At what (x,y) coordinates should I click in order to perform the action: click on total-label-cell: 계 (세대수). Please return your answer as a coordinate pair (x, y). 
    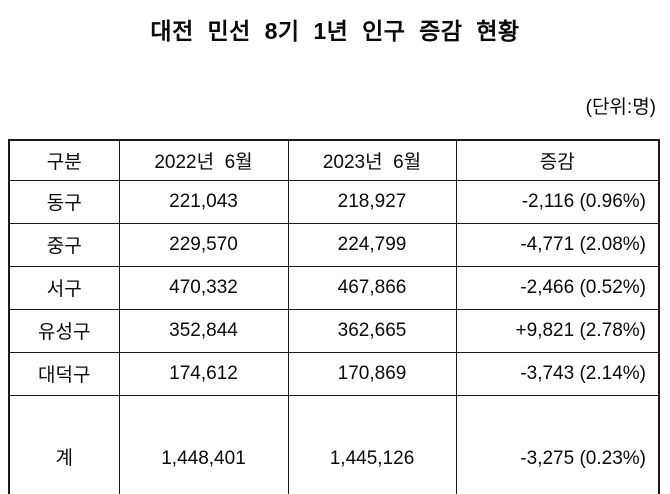
    Looking at the image, I should click on (64, 444).